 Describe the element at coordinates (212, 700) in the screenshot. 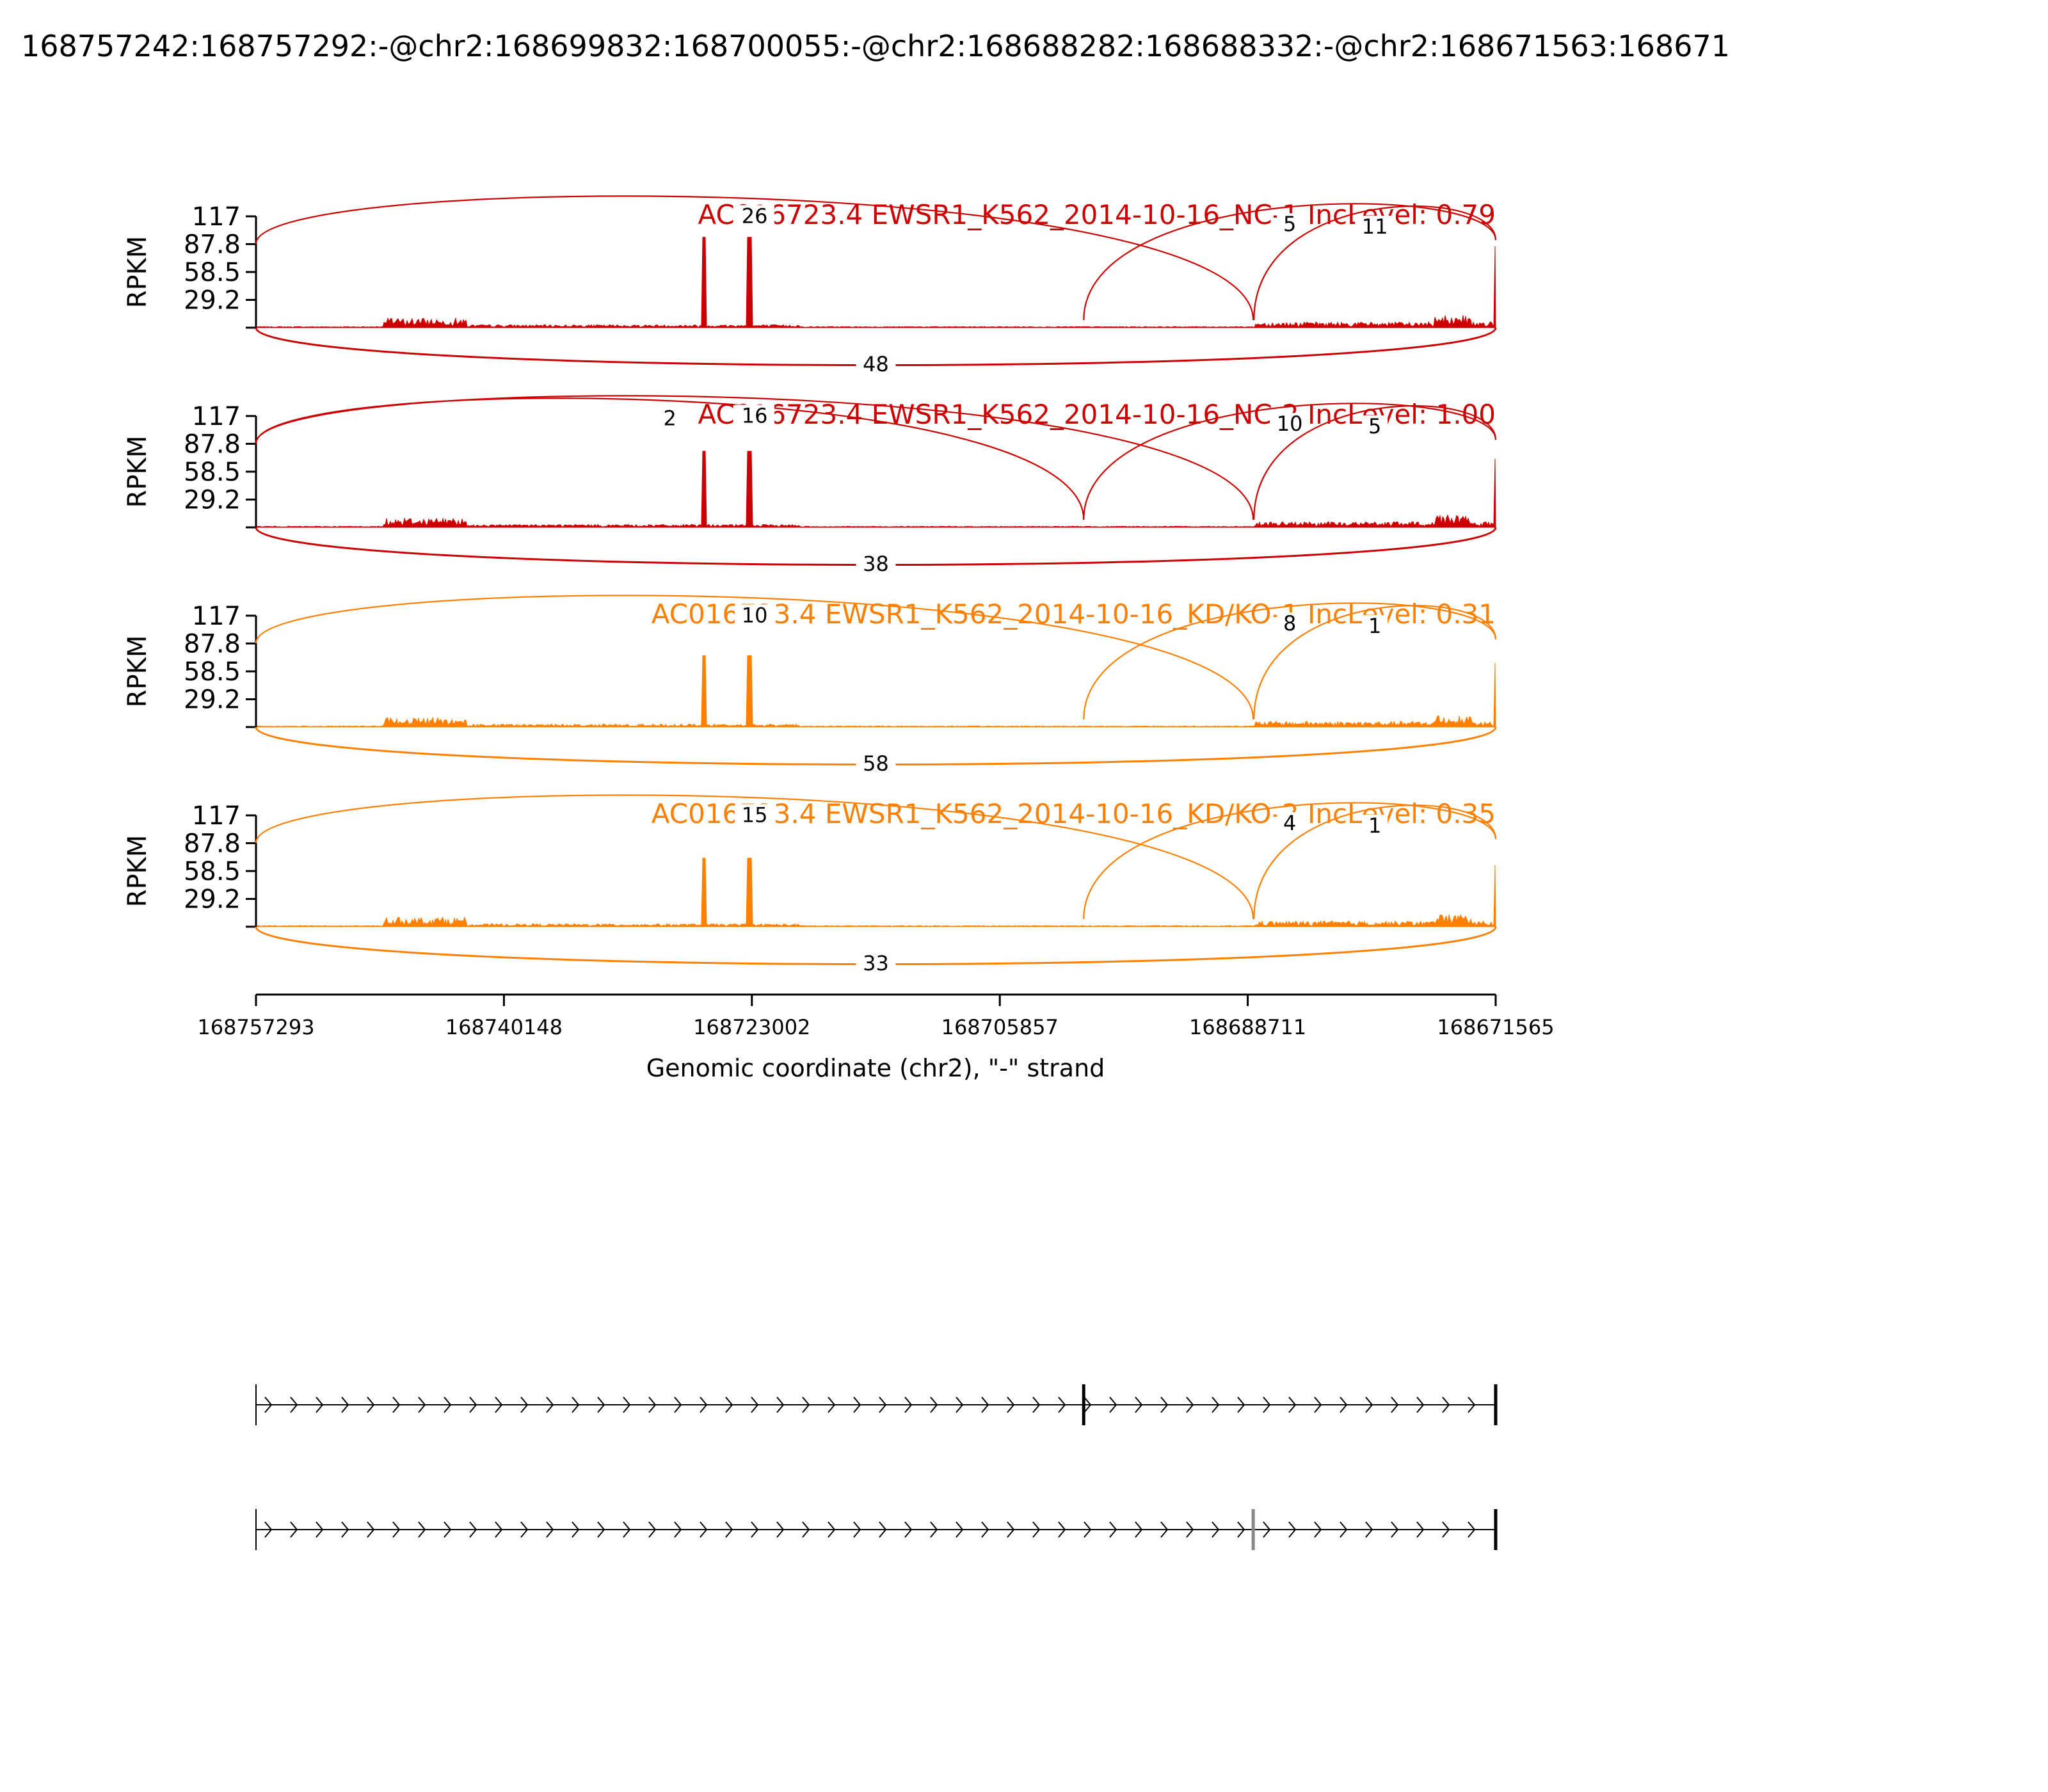

I see `y-tick-label: 29.2` at that location.